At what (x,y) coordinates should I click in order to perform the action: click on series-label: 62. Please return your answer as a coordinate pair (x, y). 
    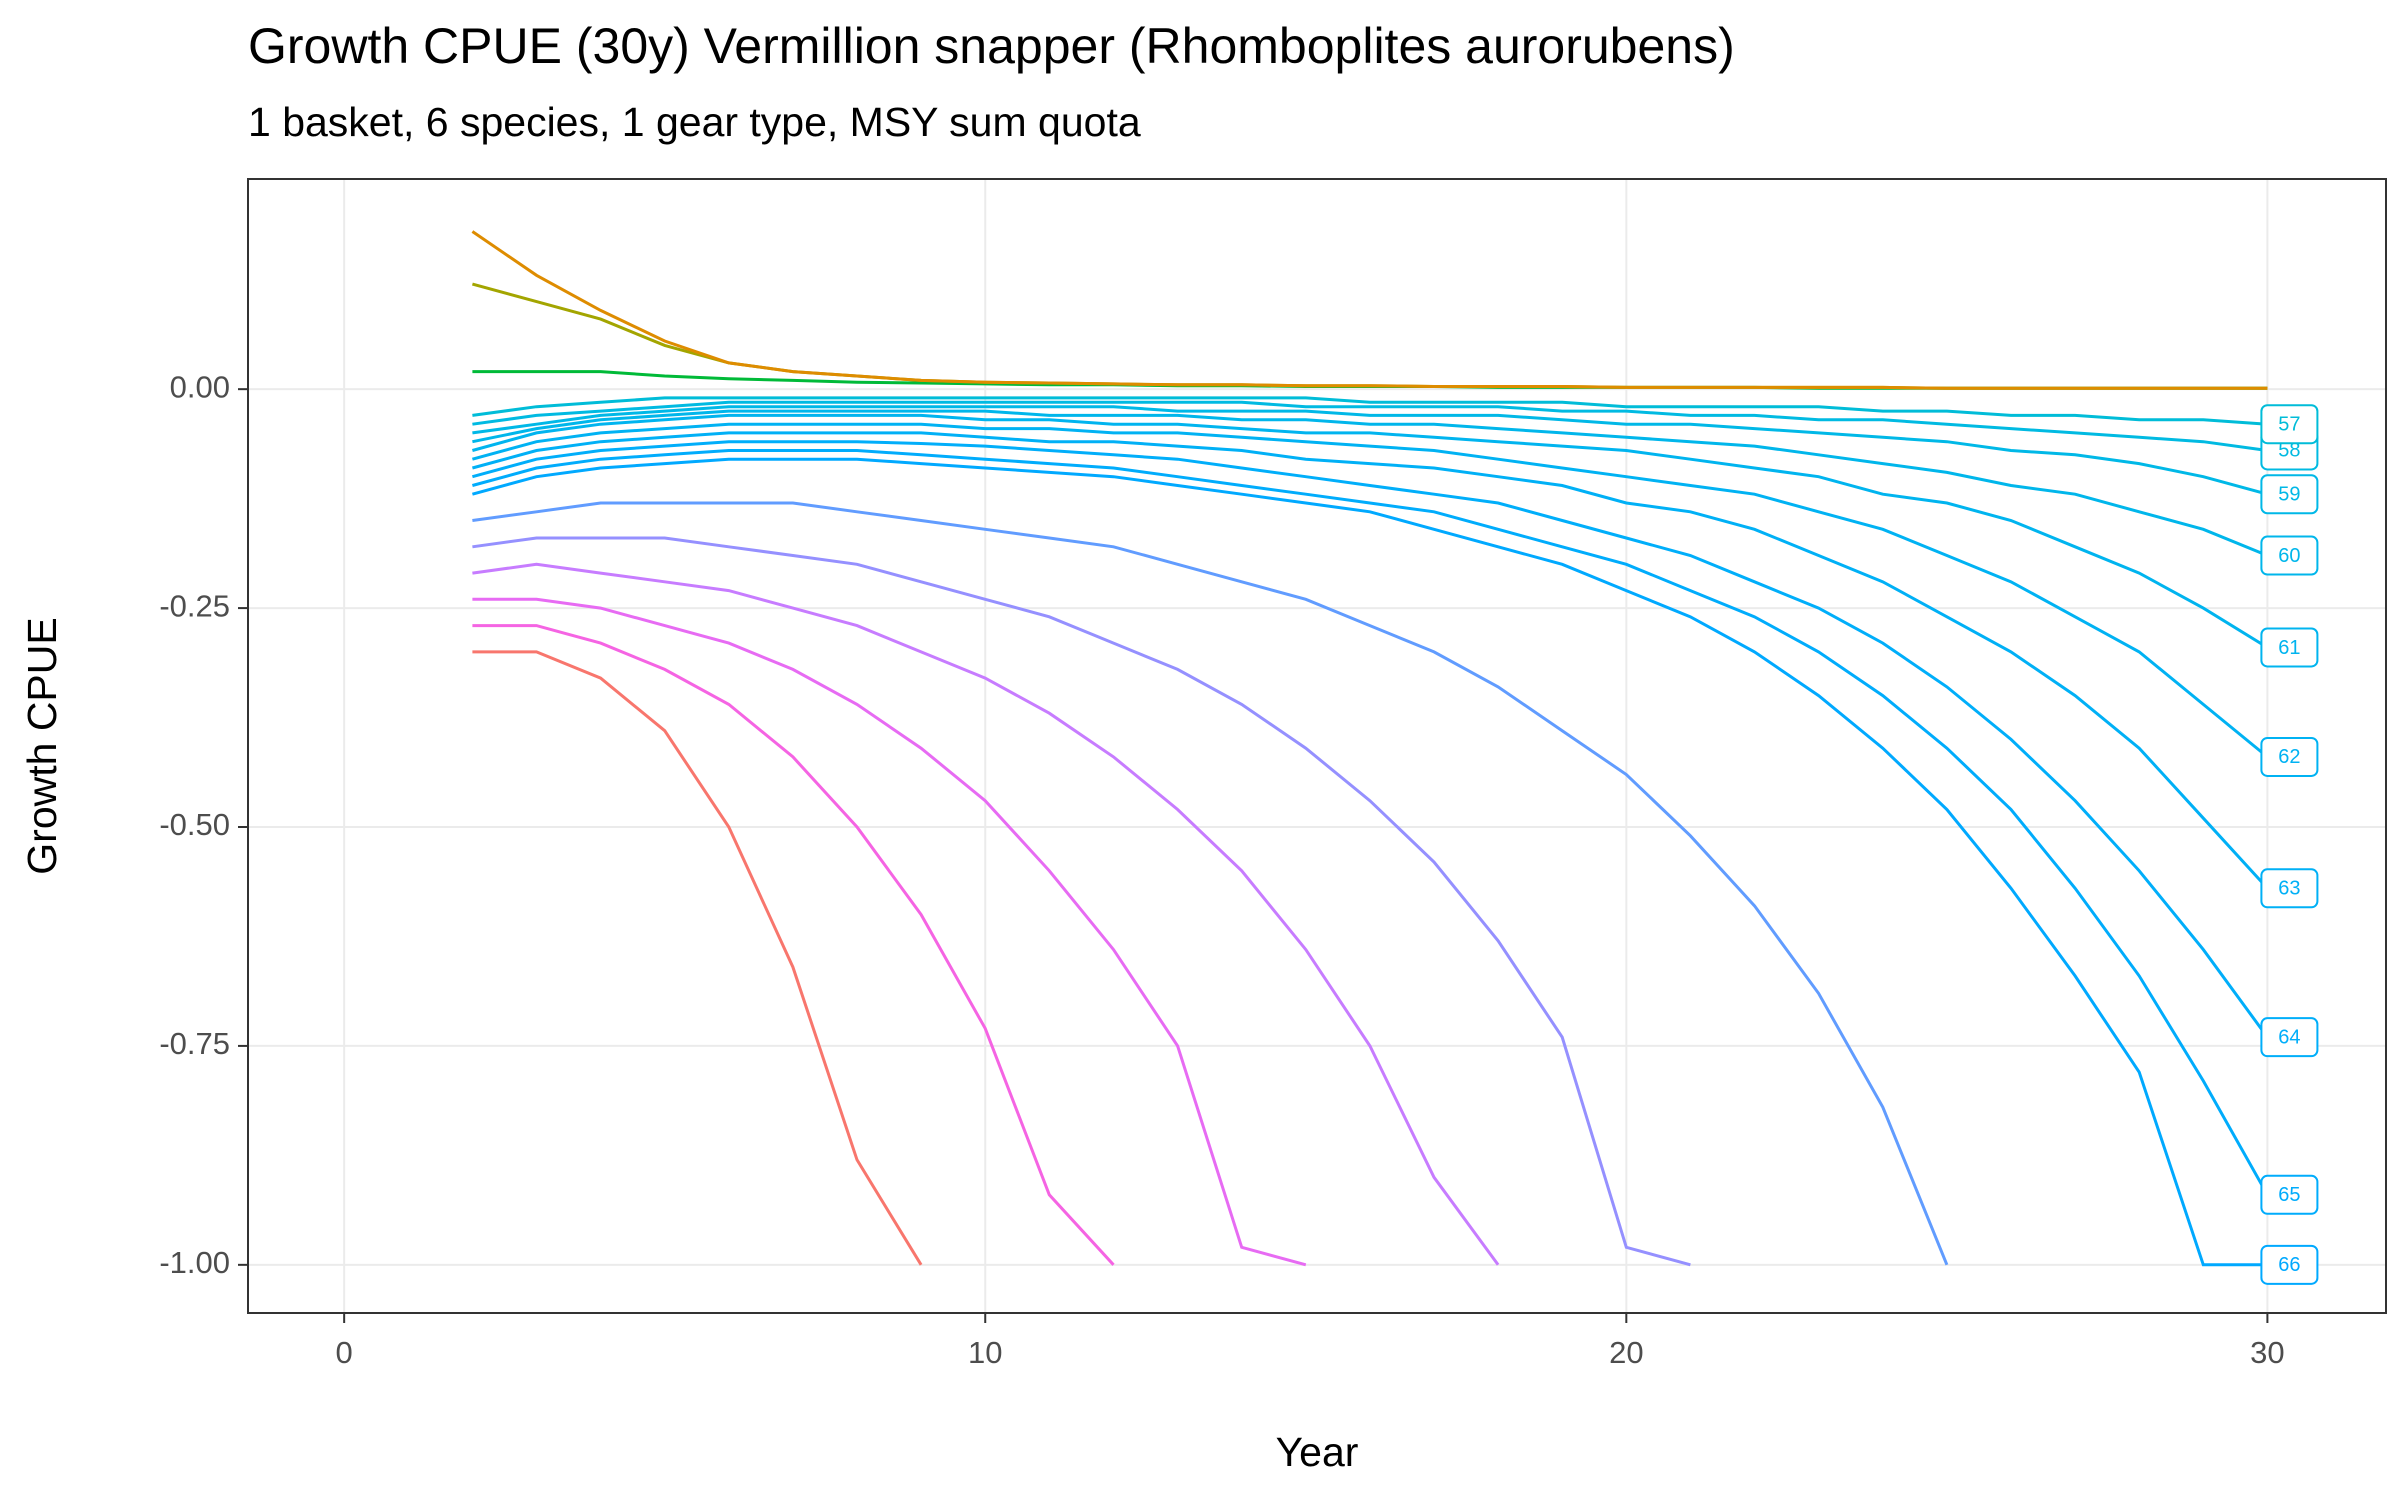
    Looking at the image, I should click on (2289, 756).